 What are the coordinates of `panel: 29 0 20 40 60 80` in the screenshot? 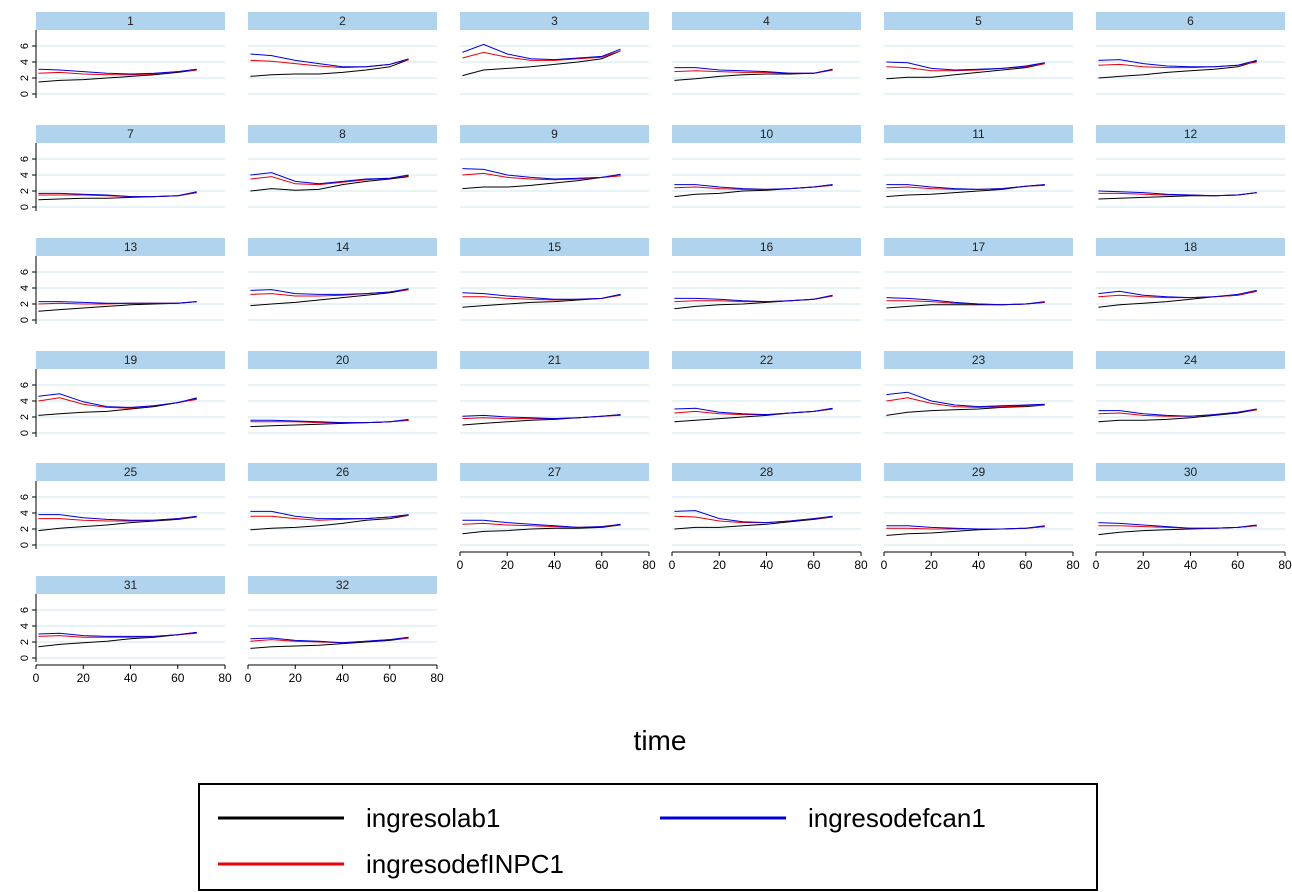 It's located at (980, 517).